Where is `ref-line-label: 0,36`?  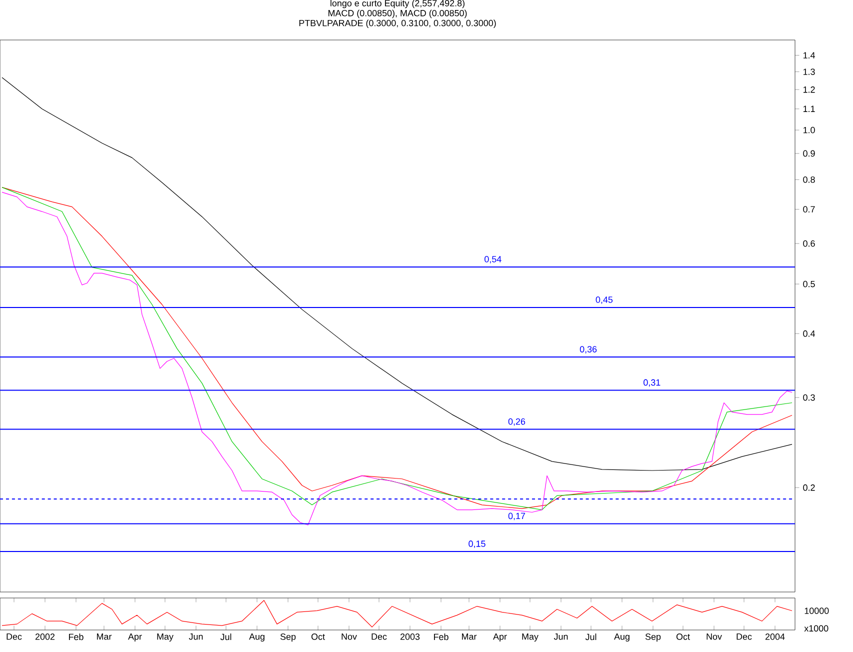
ref-line-label: 0,36 is located at coordinates (588, 350).